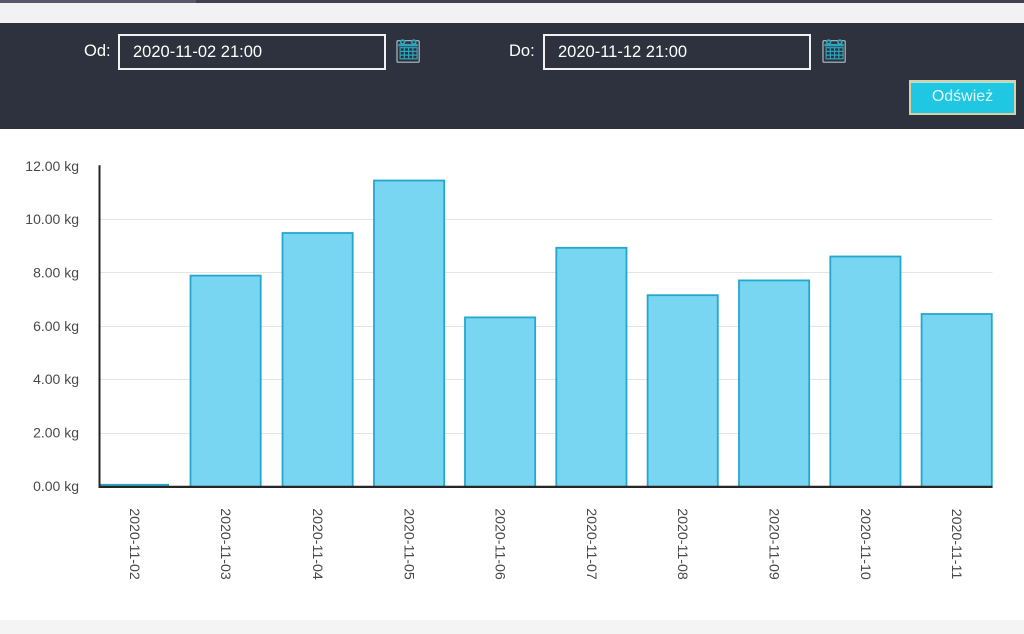 This screenshot has height=634, width=1024. Describe the element at coordinates (134, 544) in the screenshot. I see `svg-text: 2020-11-02` at that location.